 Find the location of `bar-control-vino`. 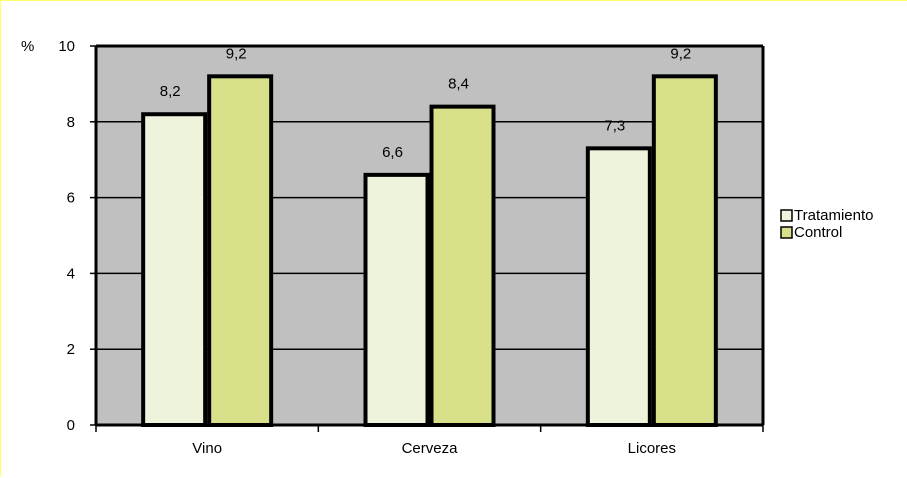

bar-control-vino is located at coordinates (240, 250).